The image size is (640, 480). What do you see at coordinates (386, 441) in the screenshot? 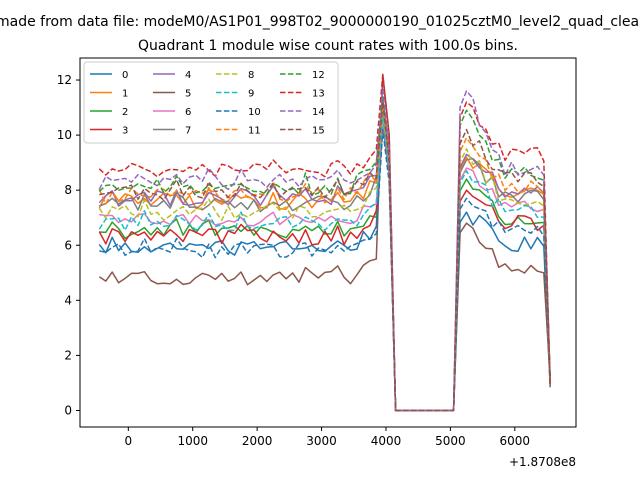
I see `x-tick-label: 4000` at bounding box center [386, 441].